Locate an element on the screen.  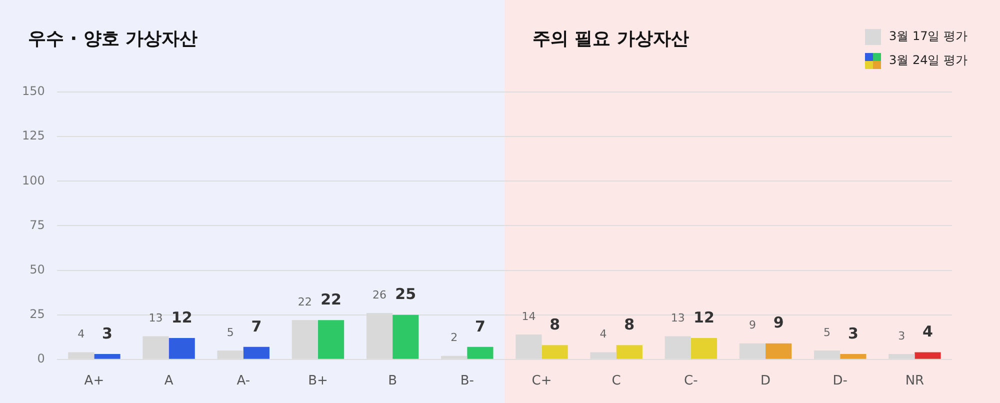
x-tick-label: A+ is located at coordinates (94, 381).